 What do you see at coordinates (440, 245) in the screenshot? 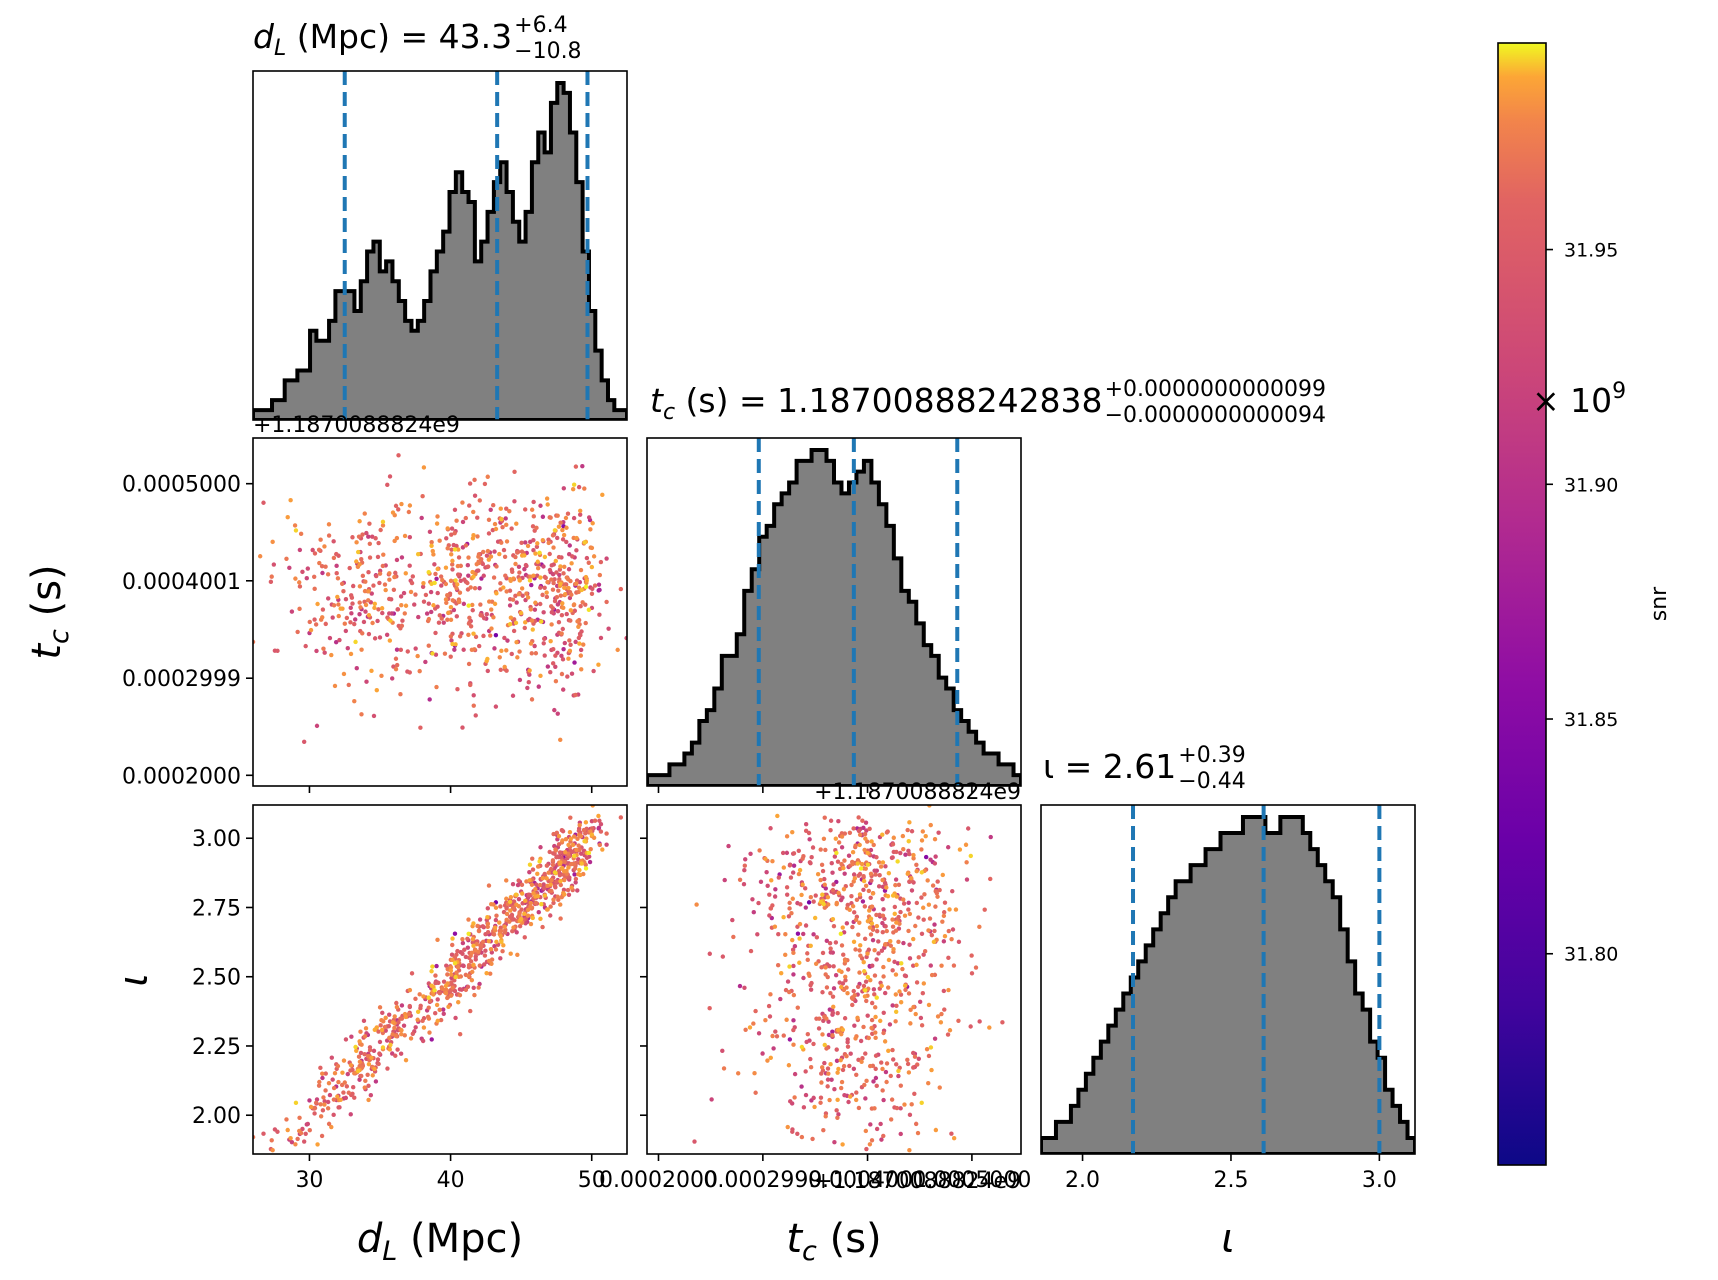
I see `dL-histogram` at bounding box center [440, 245].